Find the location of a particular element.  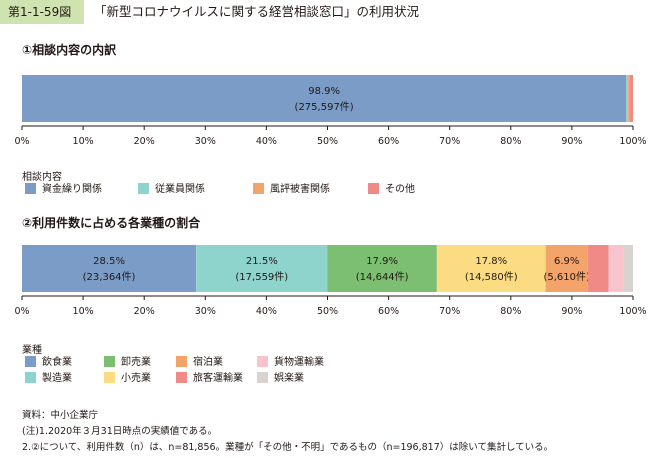

chart1-data-label-0: 98.9% is located at coordinates (324, 91).